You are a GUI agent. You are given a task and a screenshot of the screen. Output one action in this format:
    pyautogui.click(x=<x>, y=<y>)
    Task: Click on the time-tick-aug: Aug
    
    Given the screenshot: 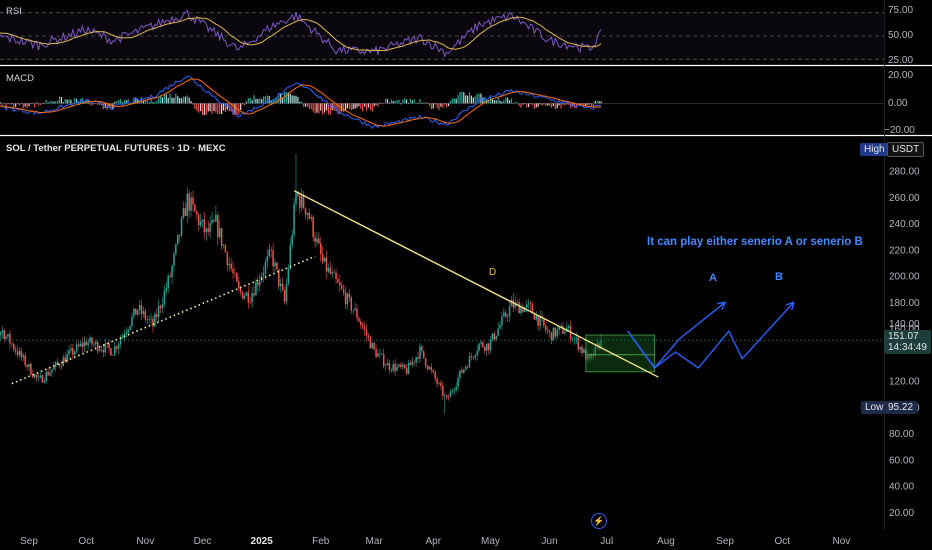 What is the action you would take?
    pyautogui.click(x=666, y=541)
    